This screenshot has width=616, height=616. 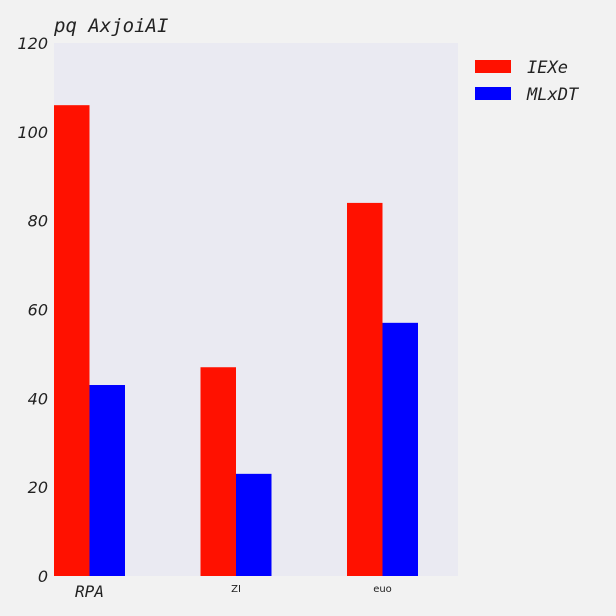 What do you see at coordinates (38, 221) in the screenshot?
I see `y-tick-label: 80` at bounding box center [38, 221].